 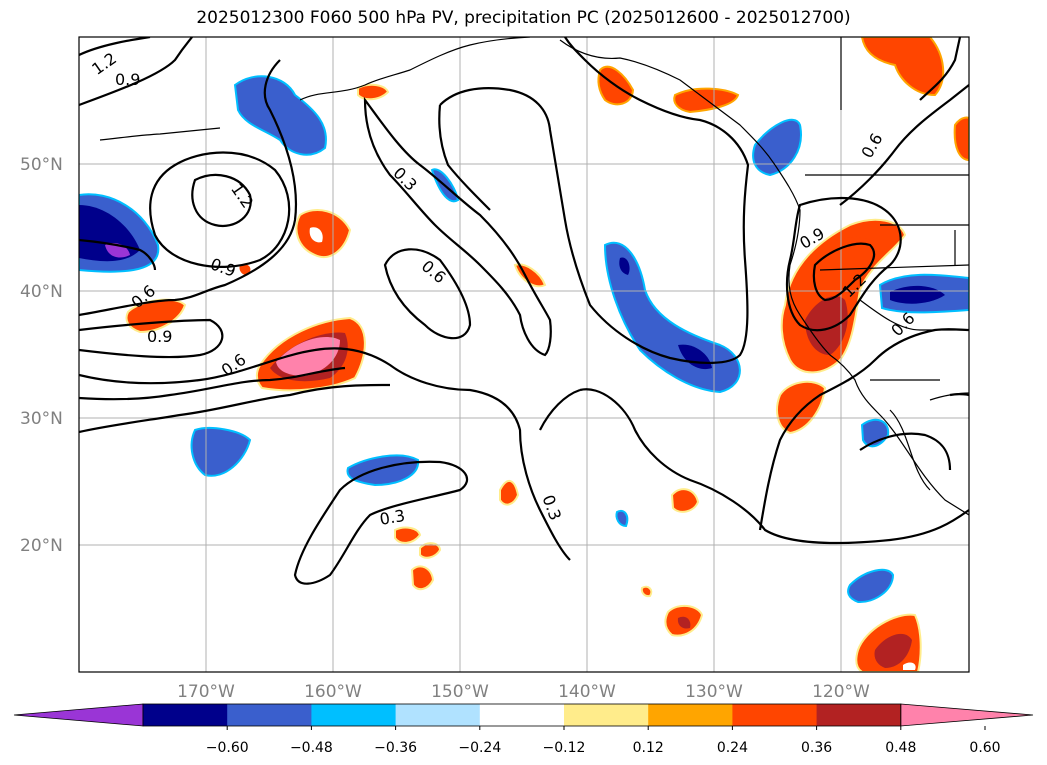 What do you see at coordinates (41, 419) in the screenshot?
I see `lat-label-30n: 30°N` at bounding box center [41, 419].